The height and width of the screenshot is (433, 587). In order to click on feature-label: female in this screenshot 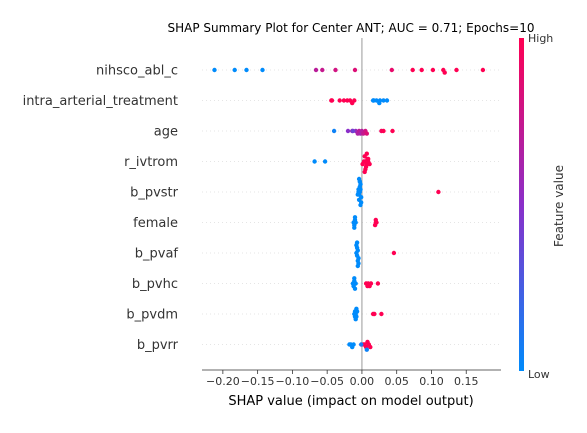, I will do `click(155, 223)`.